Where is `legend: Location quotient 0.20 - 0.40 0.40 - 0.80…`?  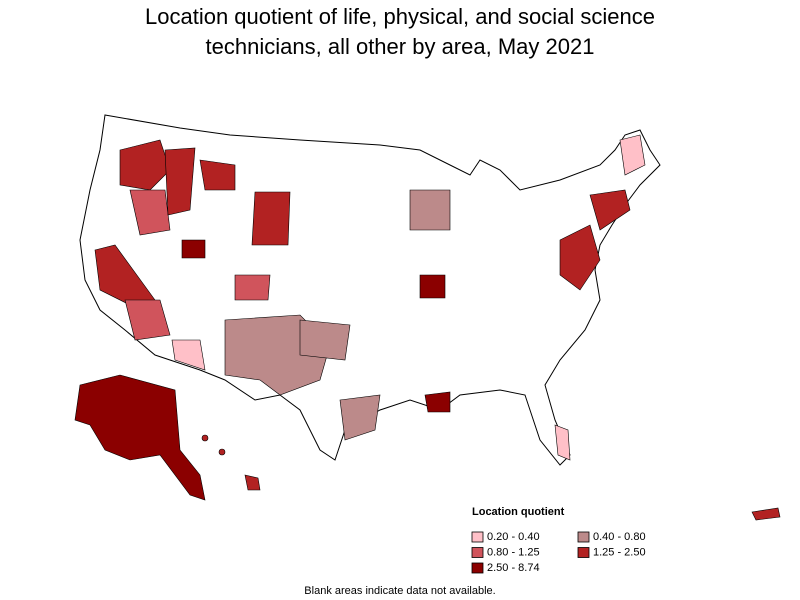 legend: Location quotient 0.20 - 0.40 0.40 - 0.80… is located at coordinates (558, 540).